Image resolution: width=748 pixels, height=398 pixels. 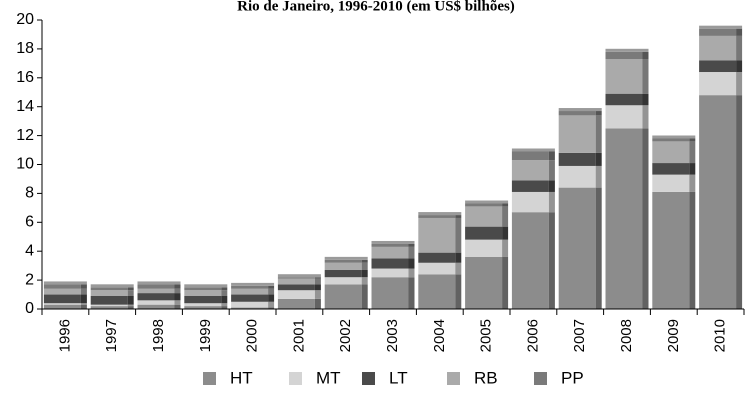 I want to click on bar-segment-side-rb-1999, so click(x=224, y=293).